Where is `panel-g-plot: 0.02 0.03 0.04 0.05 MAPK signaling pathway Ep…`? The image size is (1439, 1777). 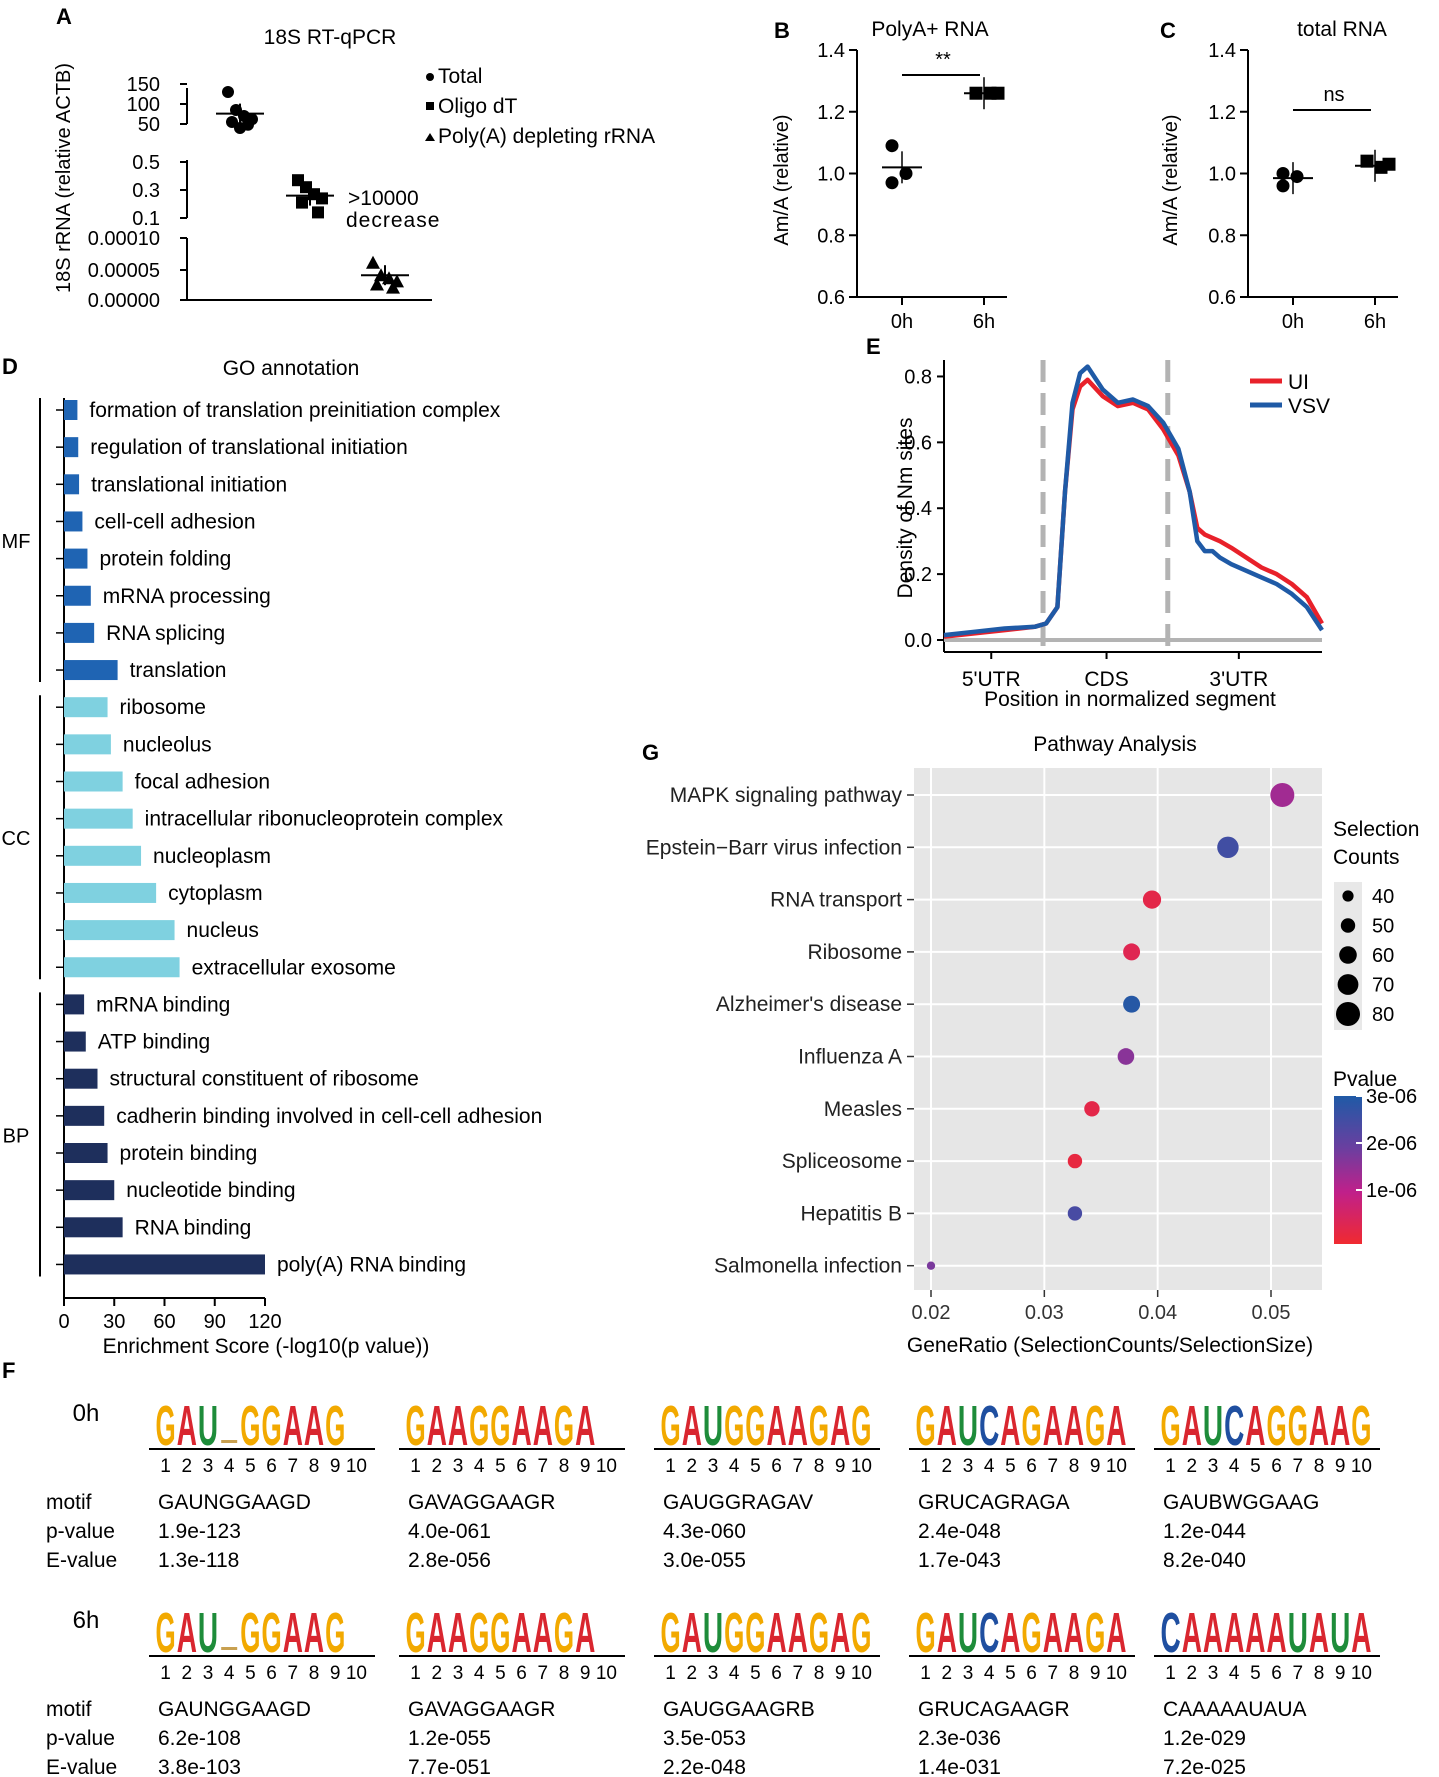
panel-g-plot: 0.02 0.03 0.04 0.05 MAPK signaling pathway Ep… is located at coordinates (984, 1046).